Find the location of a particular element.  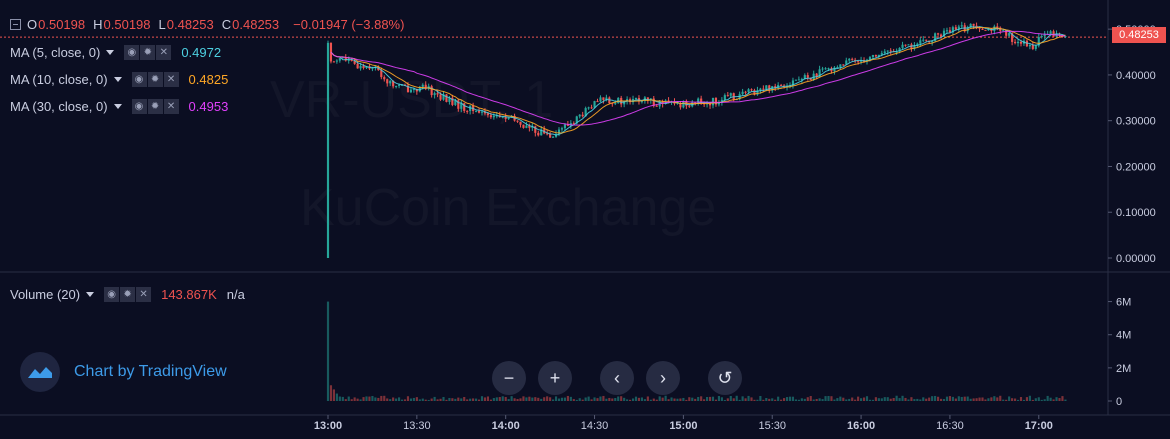

scroll-right-button: › is located at coordinates (663, 378).